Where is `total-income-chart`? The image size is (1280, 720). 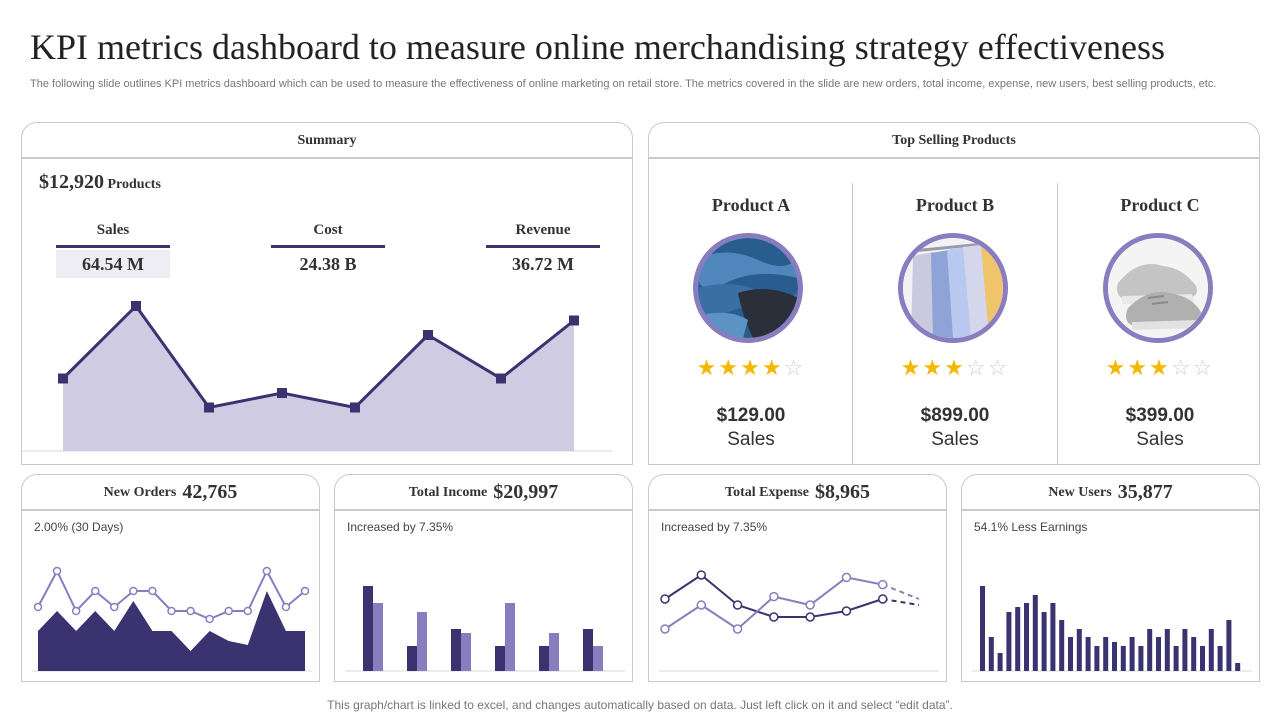
total-income-chart is located at coordinates (483, 596).